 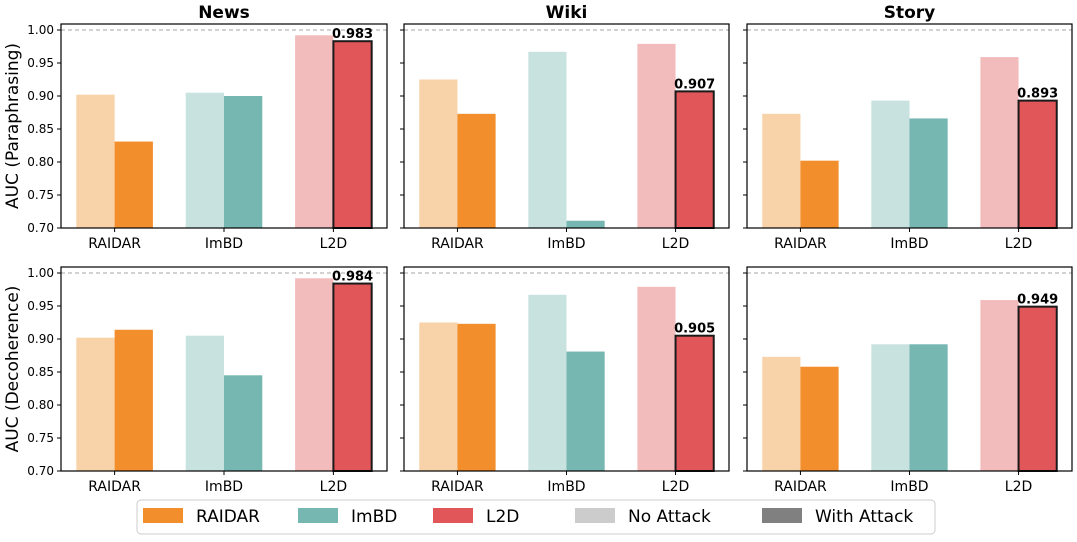 What do you see at coordinates (694, 329) in the screenshot?
I see `data-label: 0.905` at bounding box center [694, 329].